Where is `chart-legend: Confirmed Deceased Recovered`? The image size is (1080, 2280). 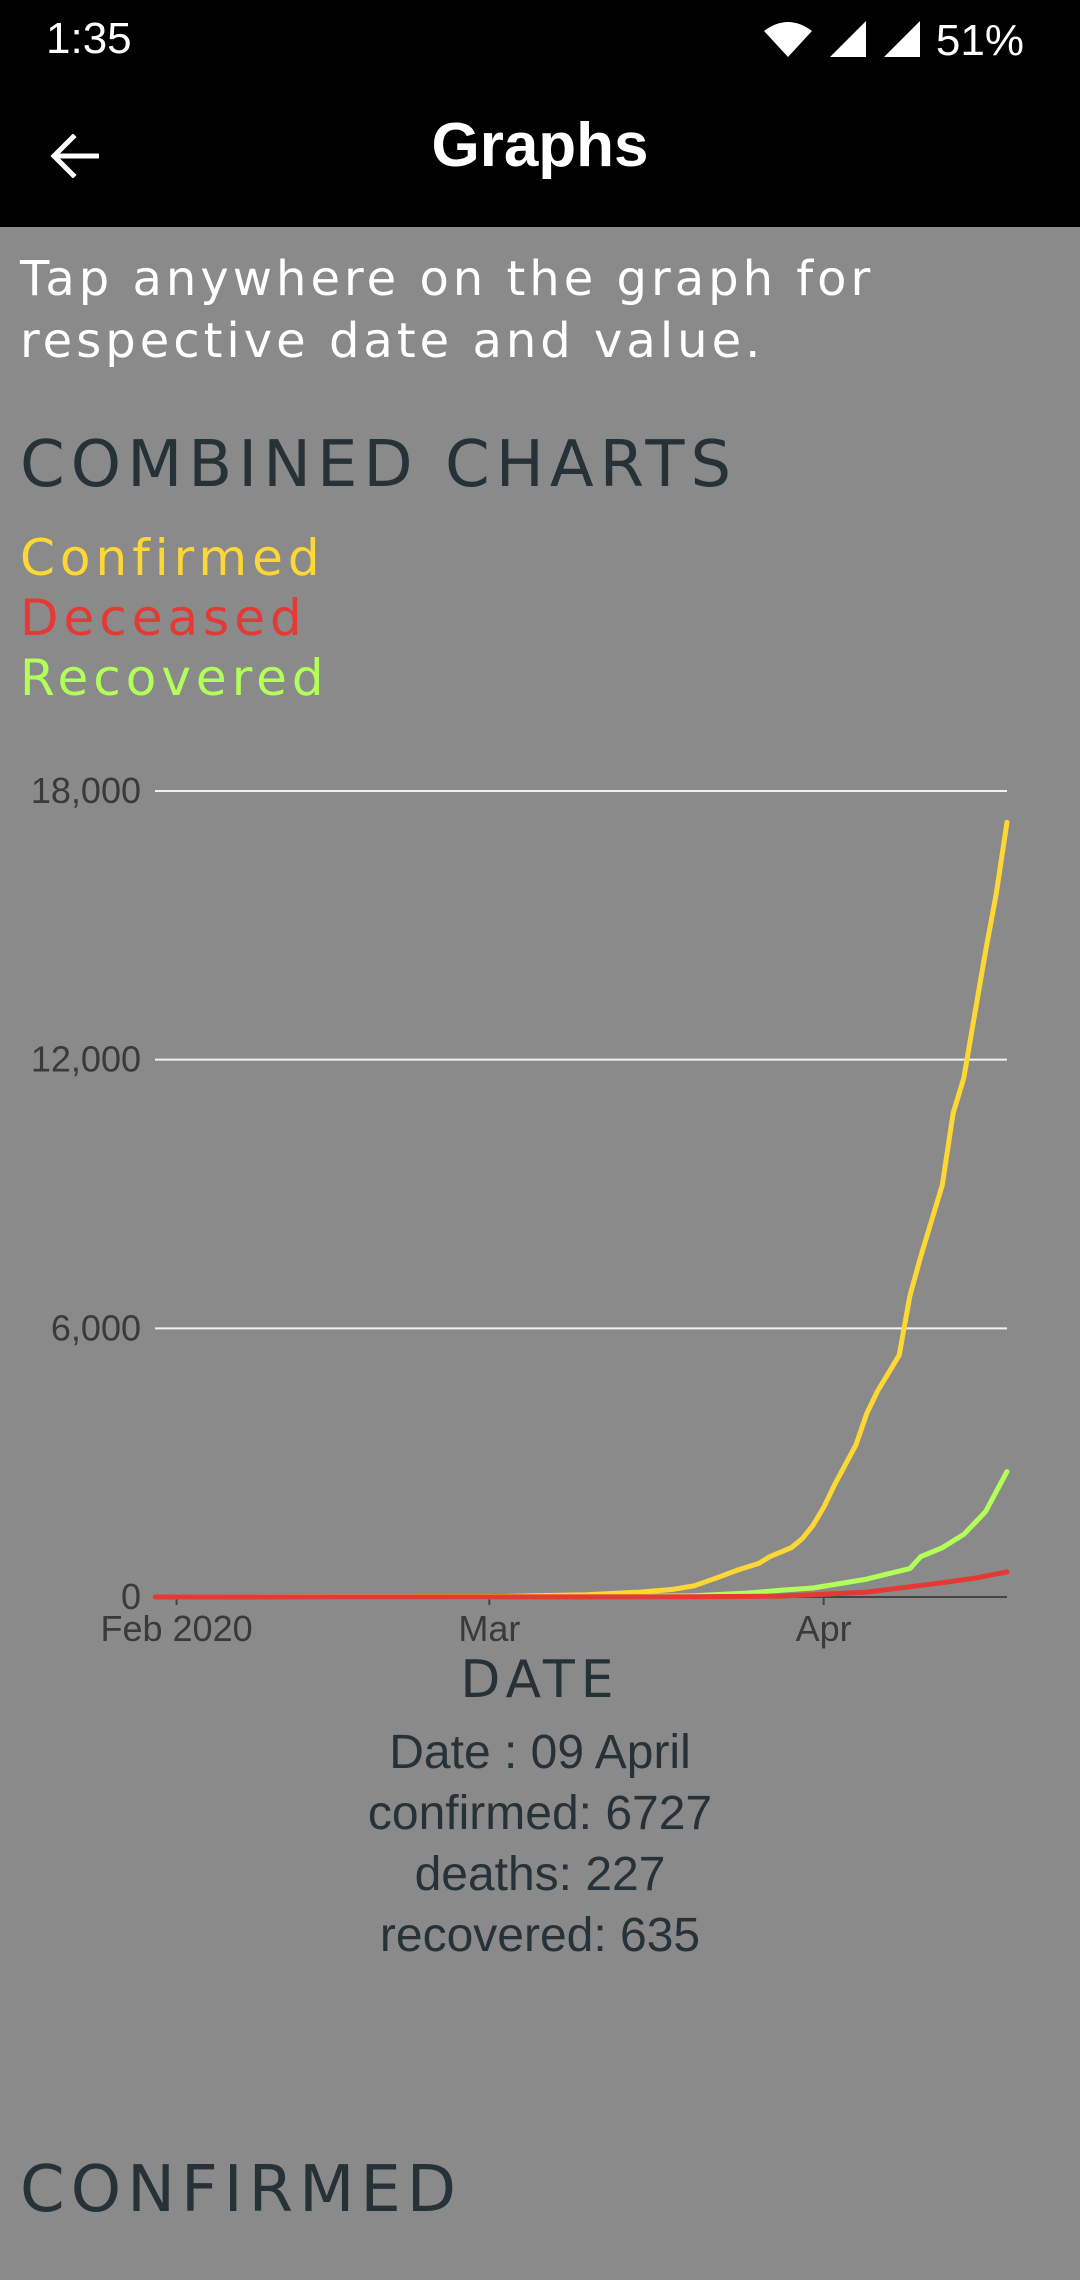 chart-legend: Confirmed Deceased Recovered is located at coordinates (174, 618).